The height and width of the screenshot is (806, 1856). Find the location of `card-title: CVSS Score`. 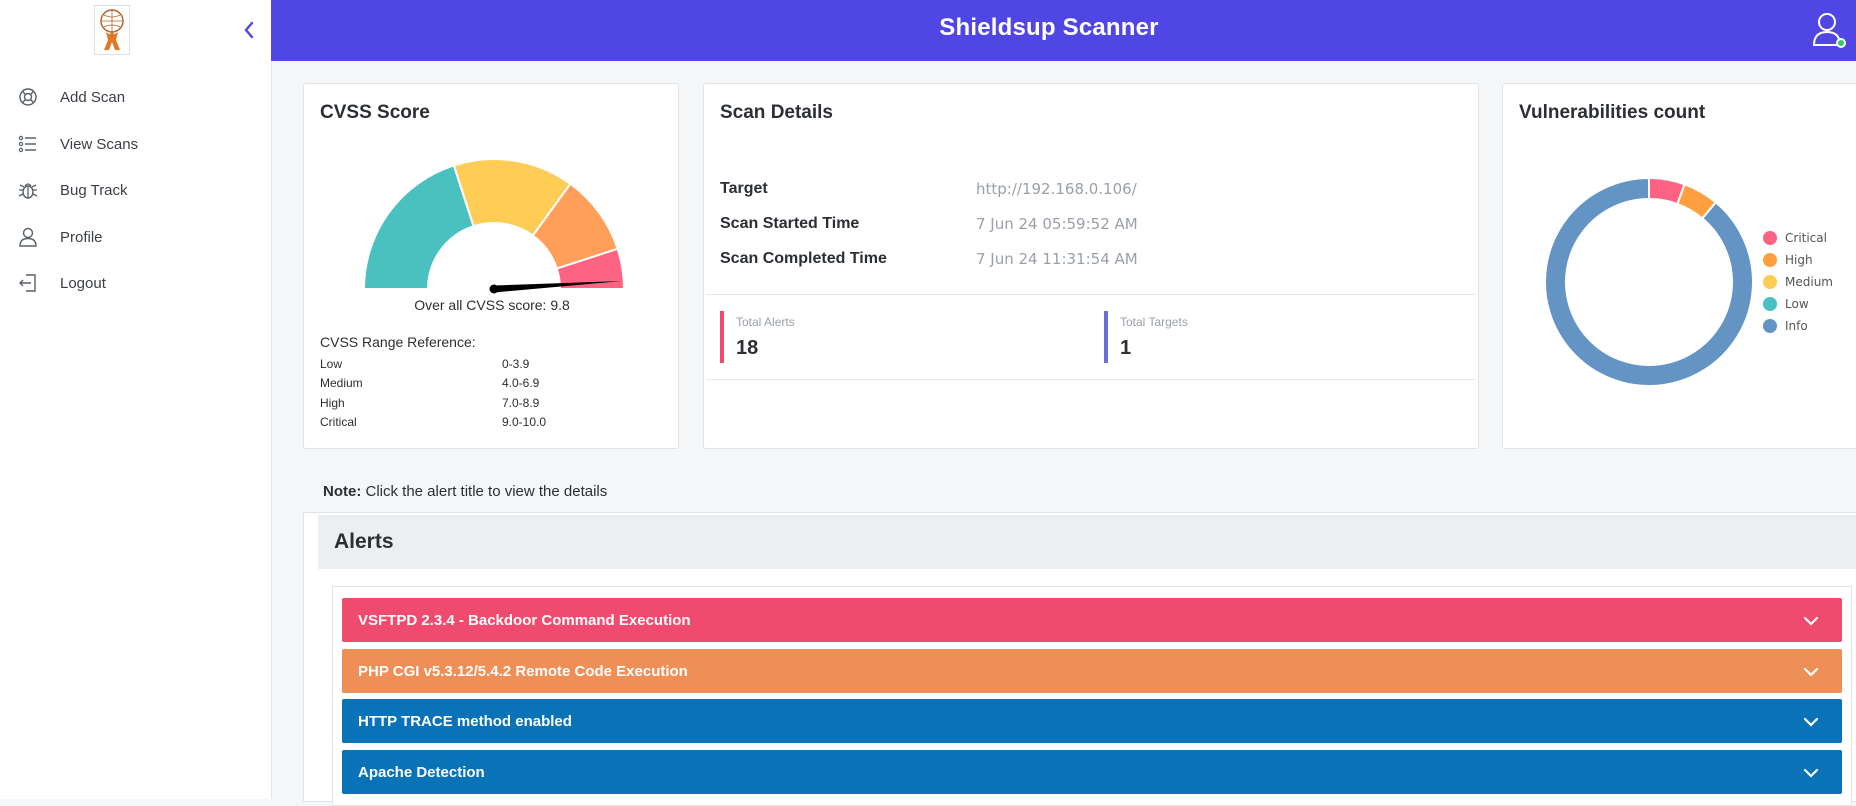

card-title: CVSS Score is located at coordinates (375, 112).